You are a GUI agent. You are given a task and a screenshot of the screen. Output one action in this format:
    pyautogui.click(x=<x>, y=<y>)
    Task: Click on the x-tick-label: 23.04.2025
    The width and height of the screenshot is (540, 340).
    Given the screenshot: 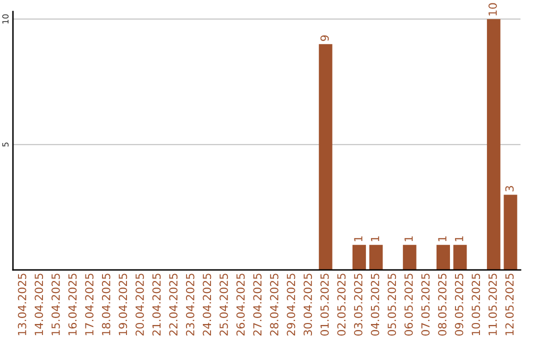 What is the action you would take?
    pyautogui.click(x=190, y=305)
    